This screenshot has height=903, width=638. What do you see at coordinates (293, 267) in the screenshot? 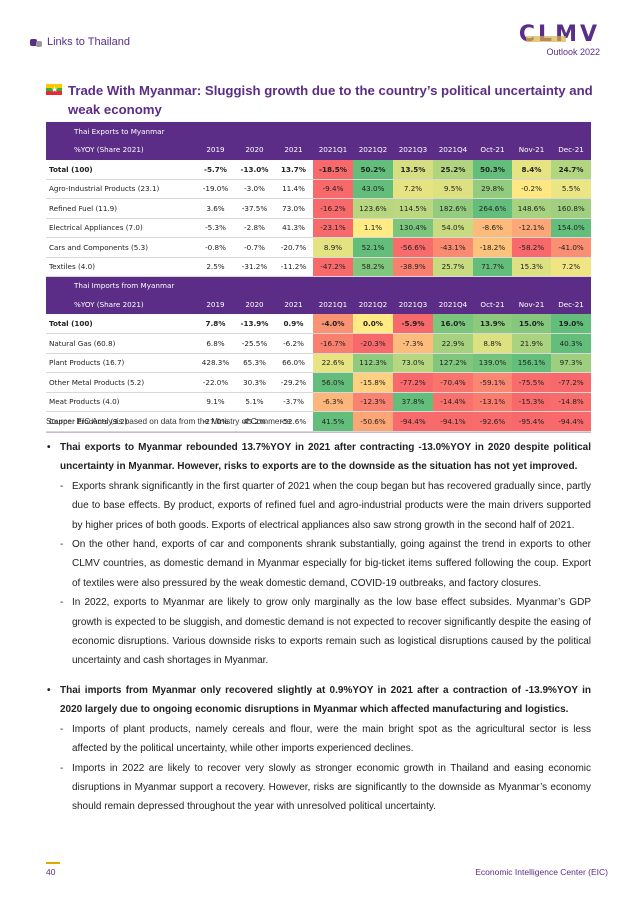
I see `value-cell: -11.2%` at bounding box center [293, 267].